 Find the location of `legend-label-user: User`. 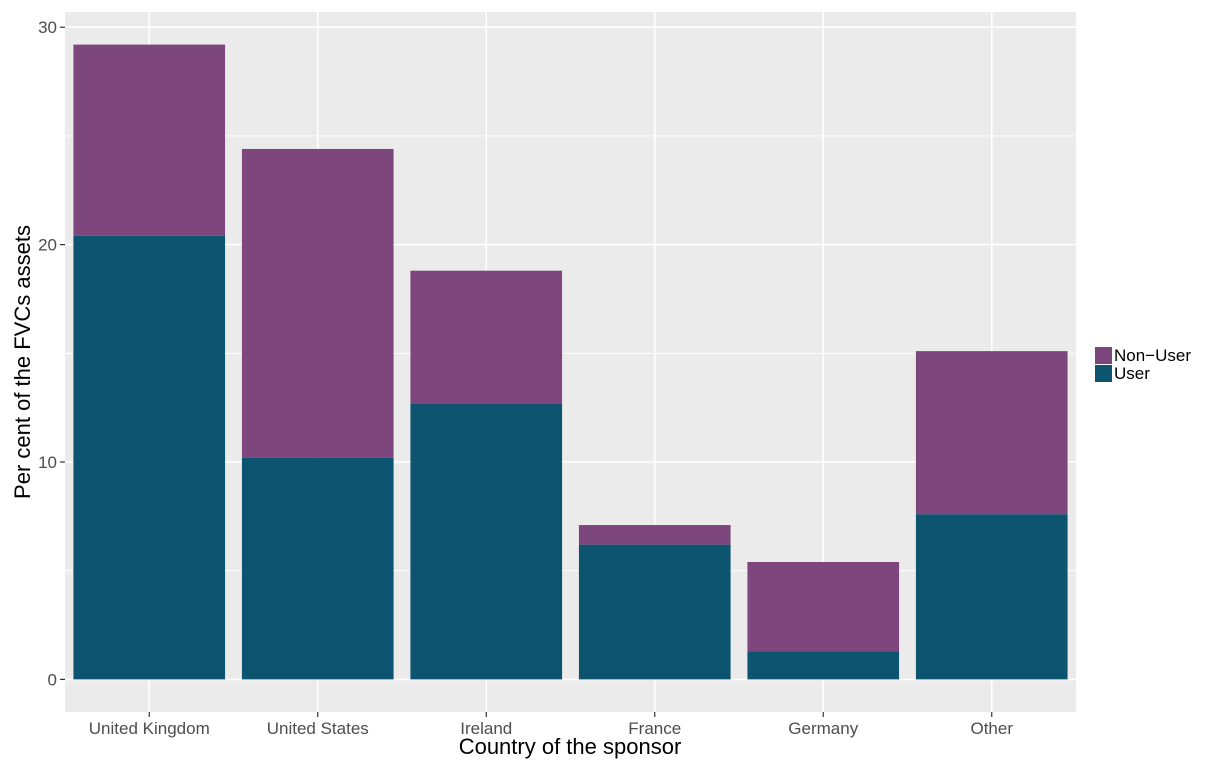

legend-label-user: User is located at coordinates (1132, 373).